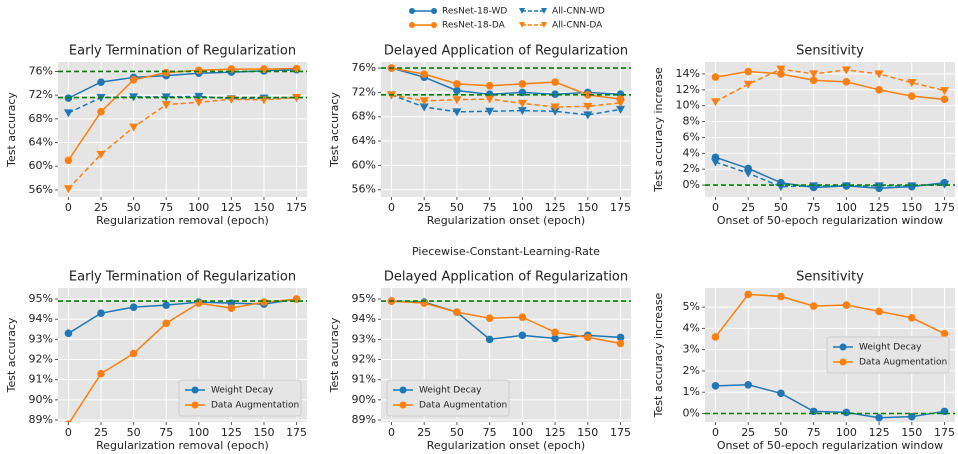  I want to click on y-tick-label: 90%, so click(41, 399).